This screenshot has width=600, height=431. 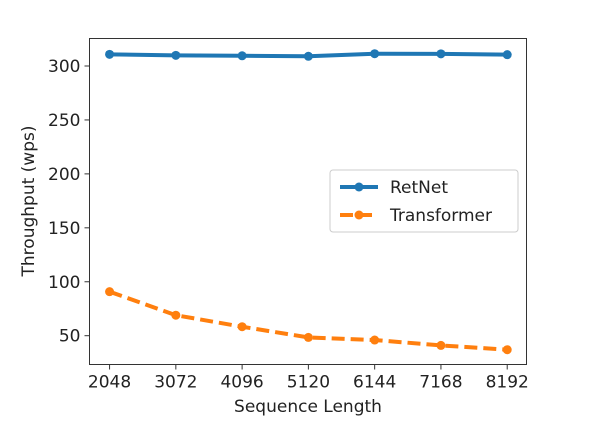 What do you see at coordinates (64, 283) in the screenshot?
I see `y-tick-label: 100` at bounding box center [64, 283].